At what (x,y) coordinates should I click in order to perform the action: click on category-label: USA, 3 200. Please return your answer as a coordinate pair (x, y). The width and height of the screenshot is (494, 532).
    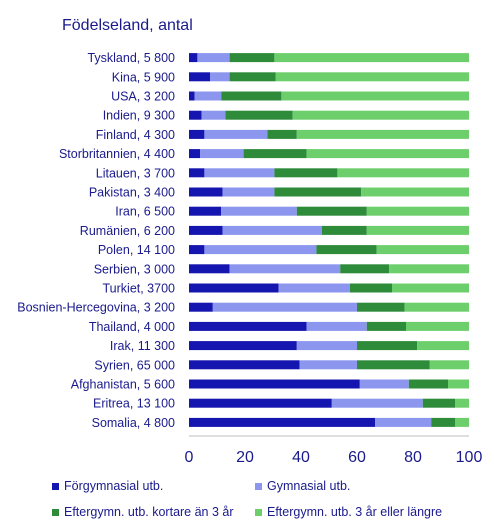
    Looking at the image, I should click on (143, 97).